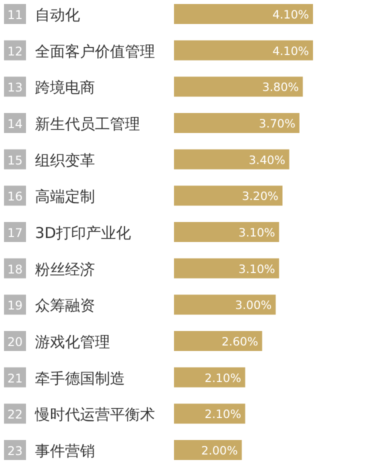  Describe the element at coordinates (15, 305) in the screenshot. I see `text: 19` at that location.